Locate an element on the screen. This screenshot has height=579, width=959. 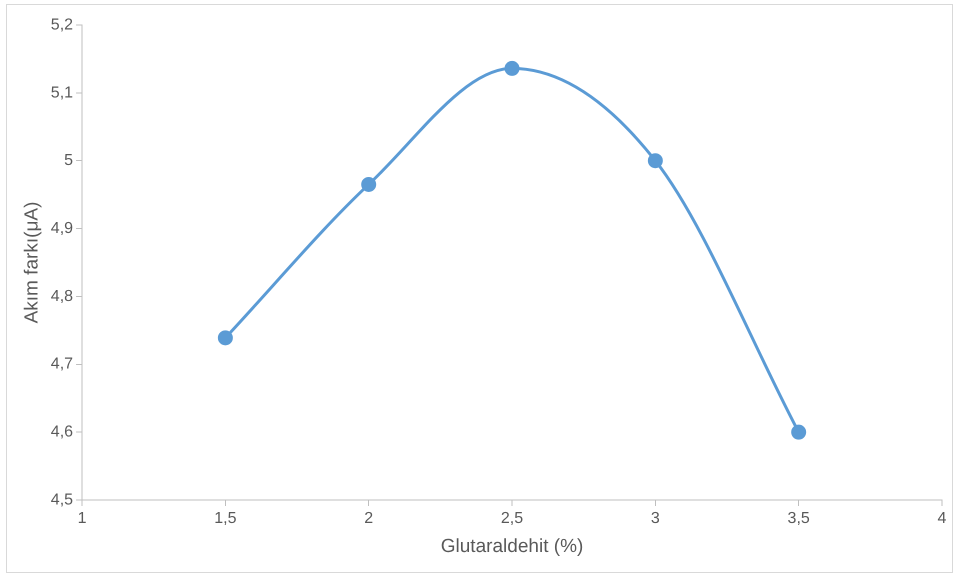
y-tick-label: 5,1 is located at coordinates (62, 93).